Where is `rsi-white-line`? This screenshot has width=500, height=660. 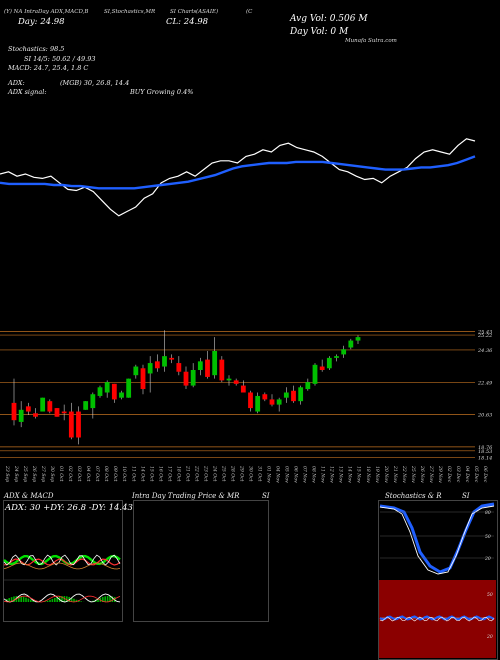 rsi-white-line is located at coordinates (437, 619).